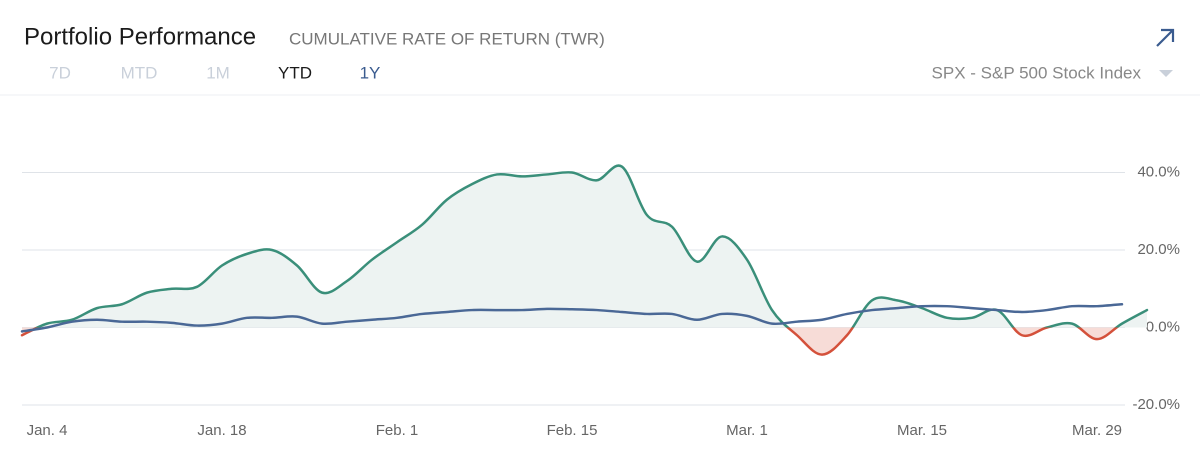 This screenshot has width=1200, height=452. What do you see at coordinates (1158, 171) in the screenshot?
I see `y-tick-label: 40.0%` at bounding box center [1158, 171].